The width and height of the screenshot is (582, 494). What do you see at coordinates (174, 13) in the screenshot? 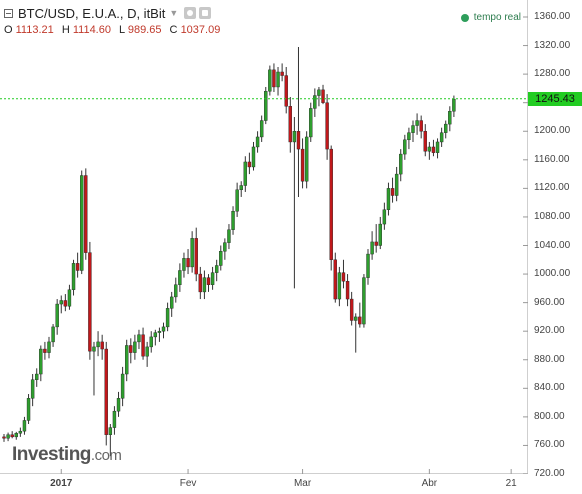
I see `chevron-down-icon: ▼` at bounding box center [174, 13].